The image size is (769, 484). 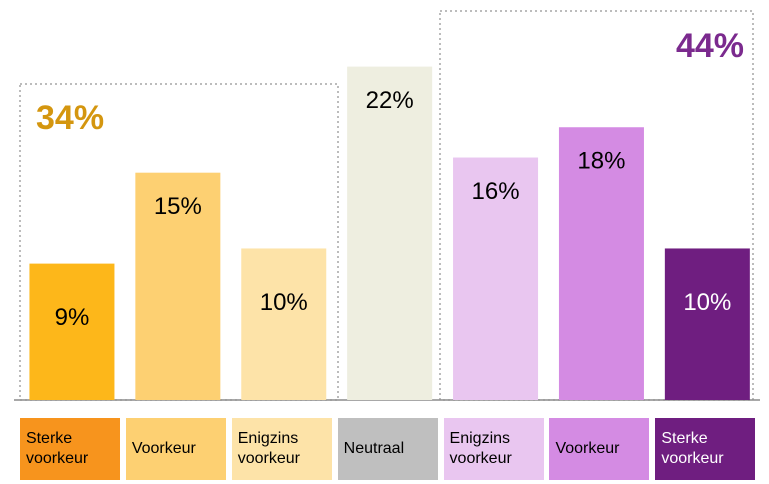 What do you see at coordinates (387, 449) in the screenshot?
I see `legend-cell: Neutraal` at bounding box center [387, 449].